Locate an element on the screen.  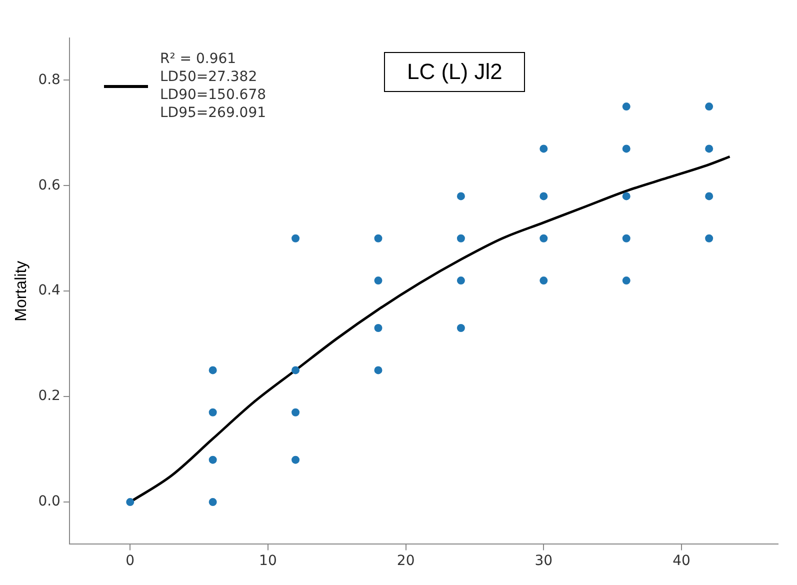
y-tick-label: 0.4 is located at coordinates (49, 290).